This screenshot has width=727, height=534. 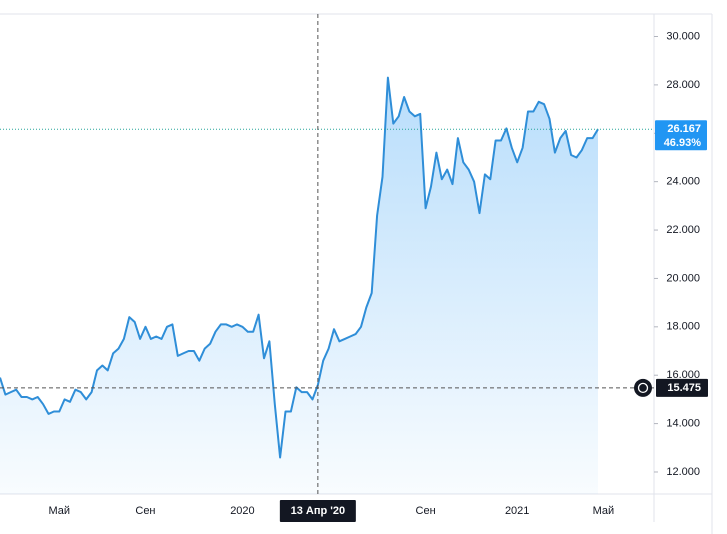 I want to click on crosshair-price-label: 15.475, so click(x=684, y=388).